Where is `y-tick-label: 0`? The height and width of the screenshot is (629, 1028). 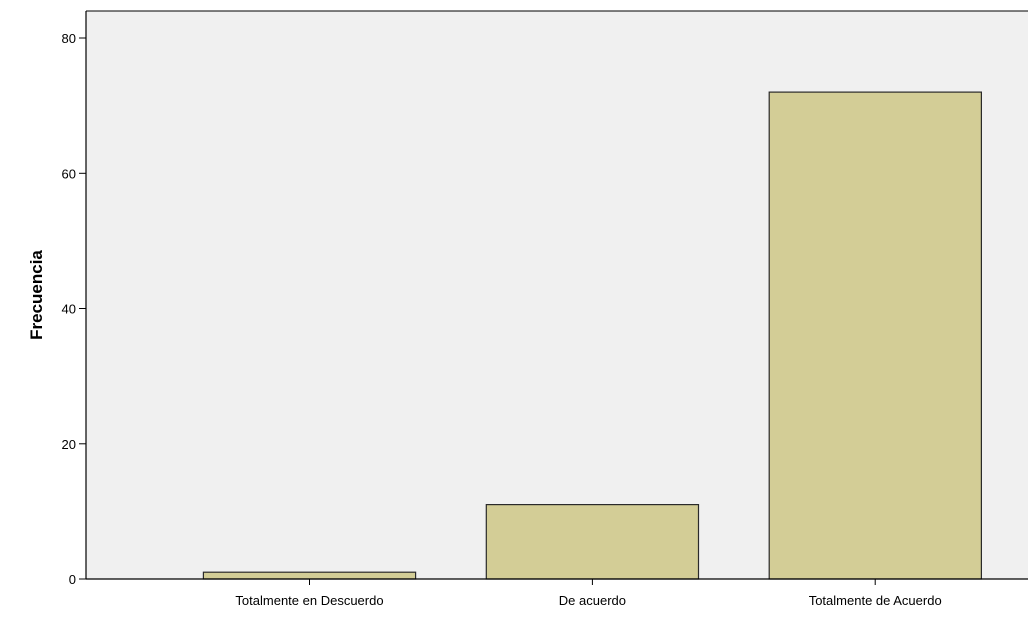
y-tick-label: 0 is located at coordinates (72, 579).